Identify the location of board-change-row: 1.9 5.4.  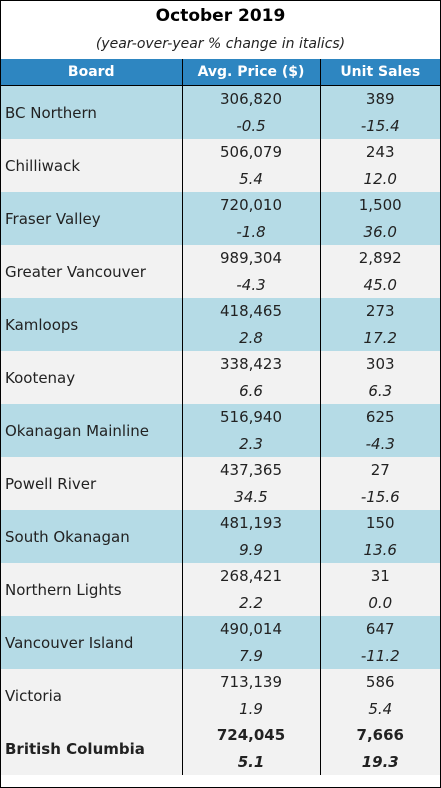
(220, 708).